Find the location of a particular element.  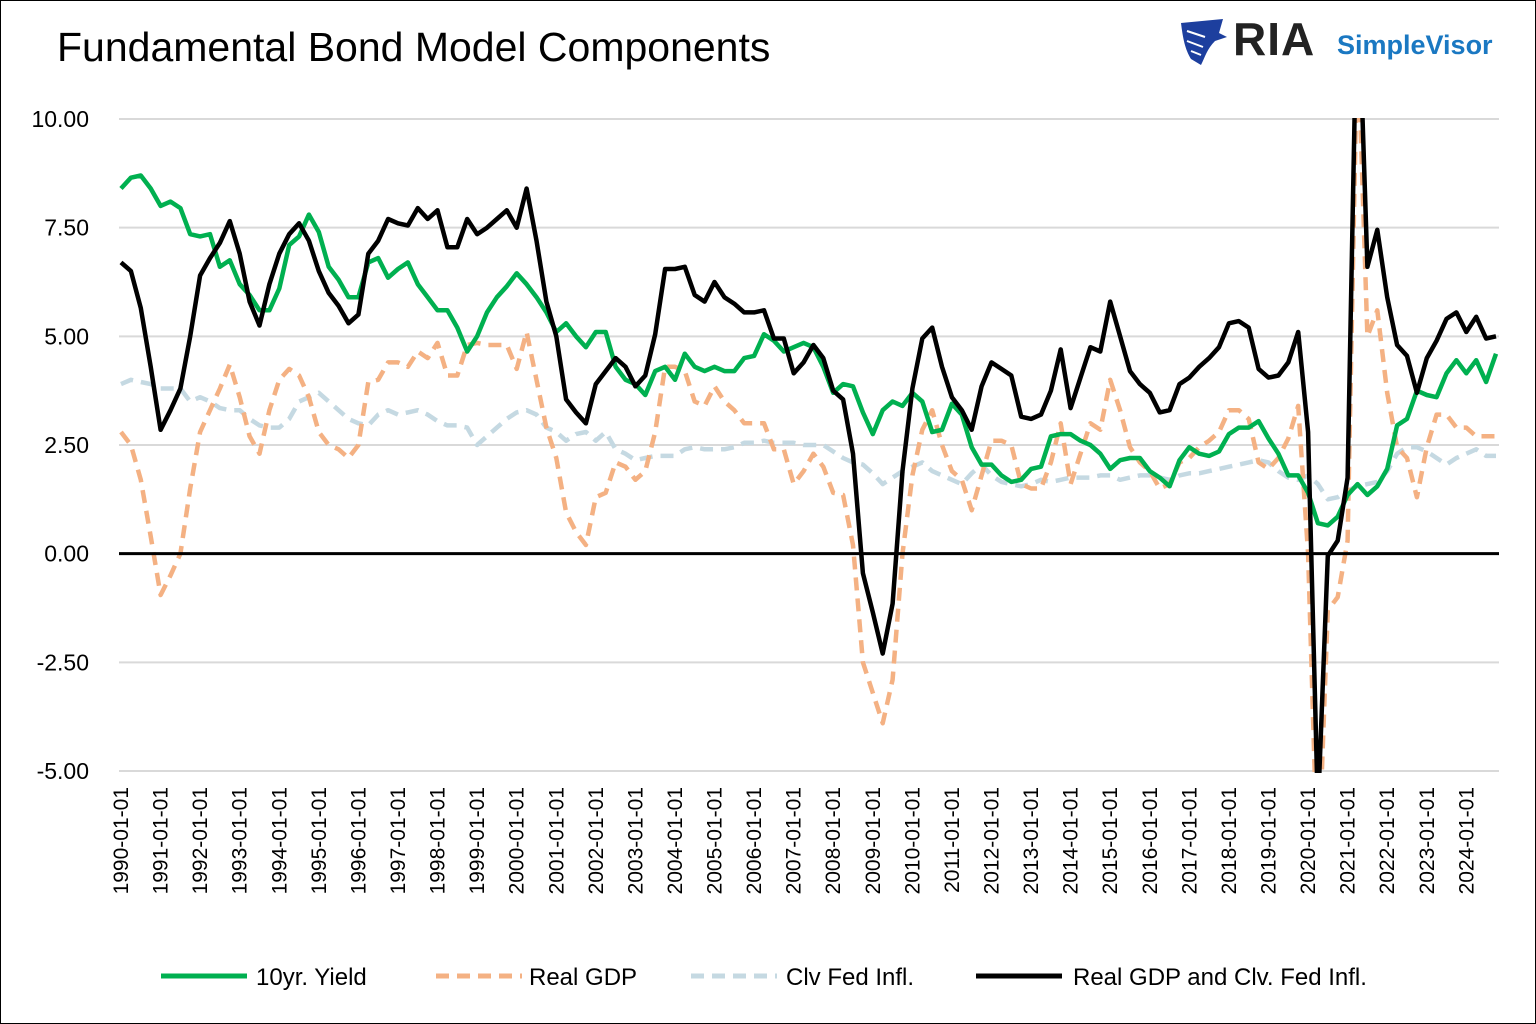

x-tick-label: 1997-01-01 is located at coordinates (398, 840).